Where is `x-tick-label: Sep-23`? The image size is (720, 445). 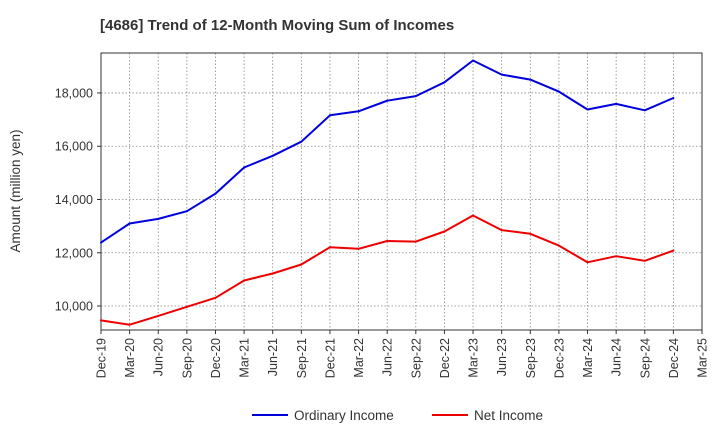
x-tick-label: Sep-23 is located at coordinates (531, 358).